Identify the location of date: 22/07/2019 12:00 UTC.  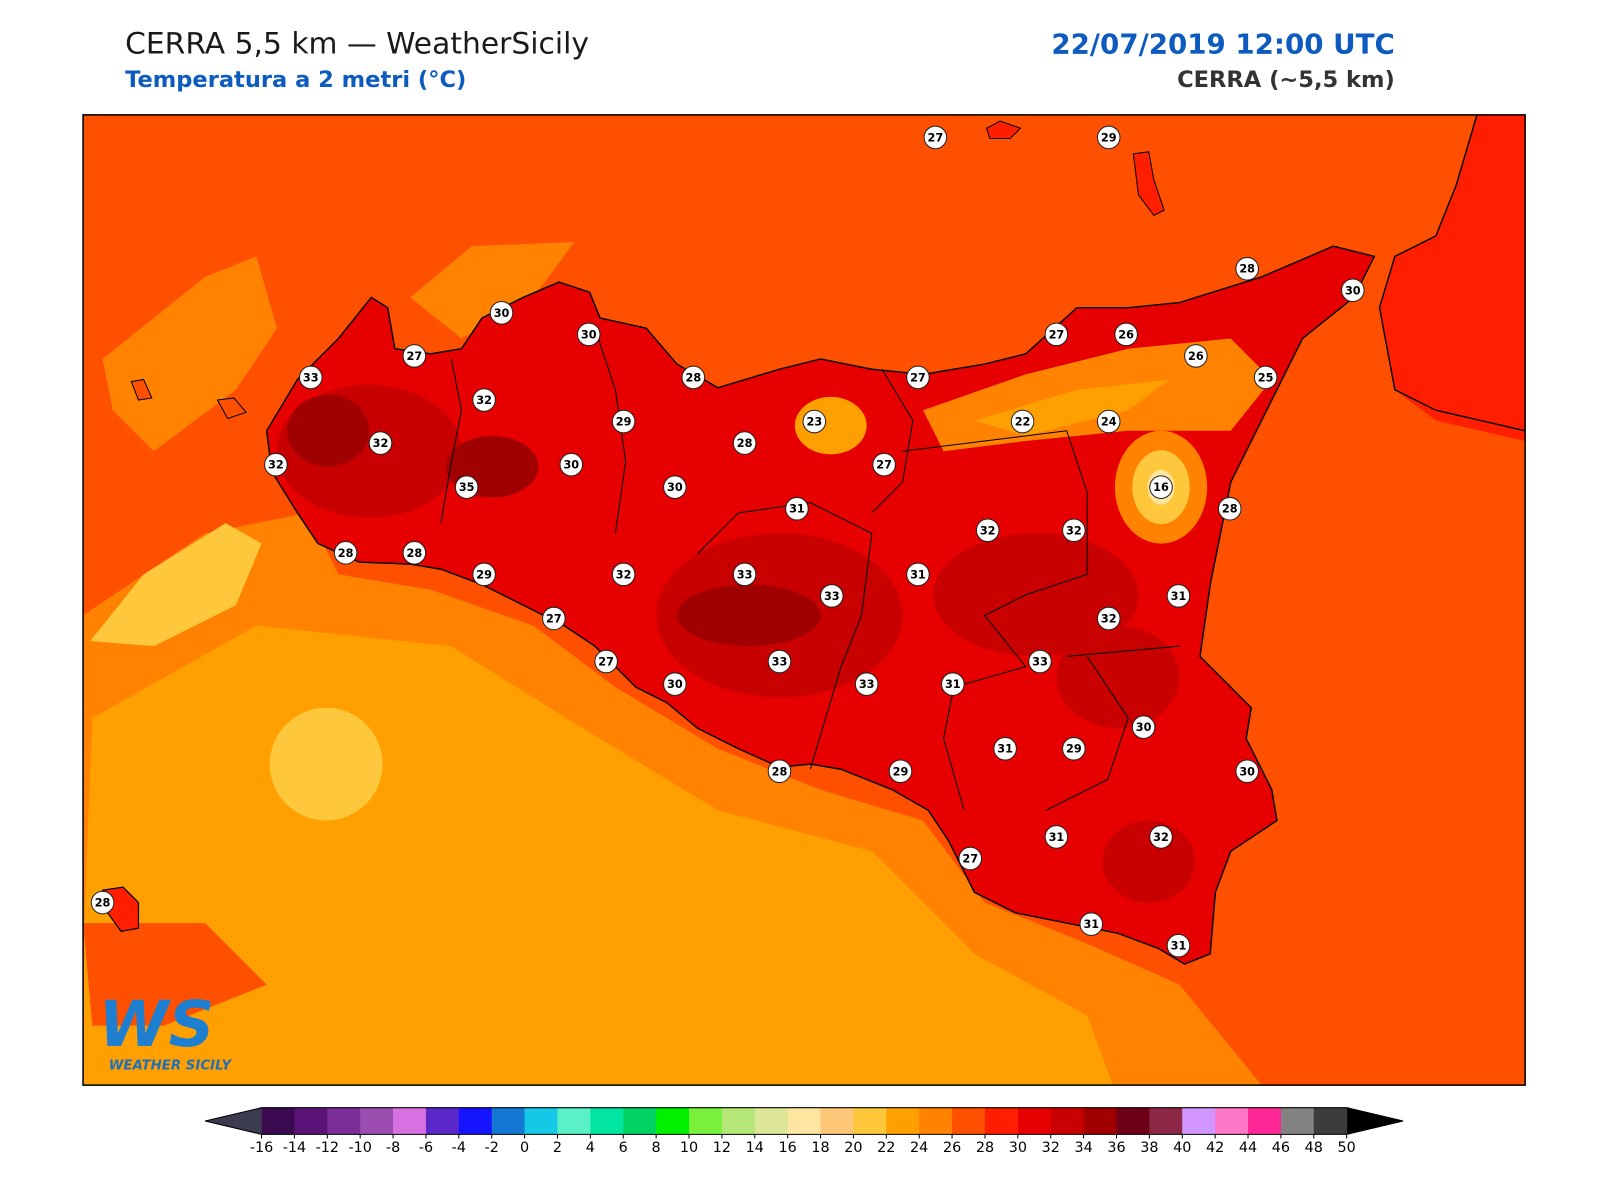
(1222, 43).